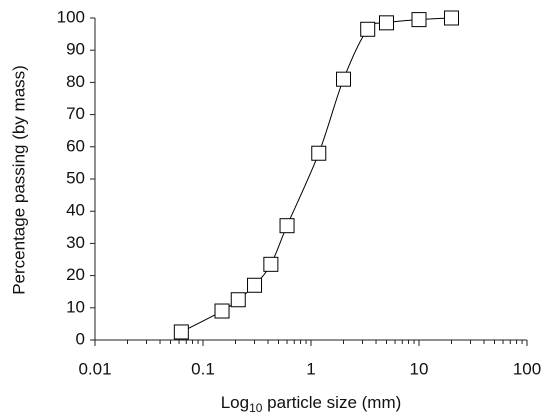 The image size is (550, 419). What do you see at coordinates (94, 368) in the screenshot?
I see `x-tick-label: 0.01` at bounding box center [94, 368].